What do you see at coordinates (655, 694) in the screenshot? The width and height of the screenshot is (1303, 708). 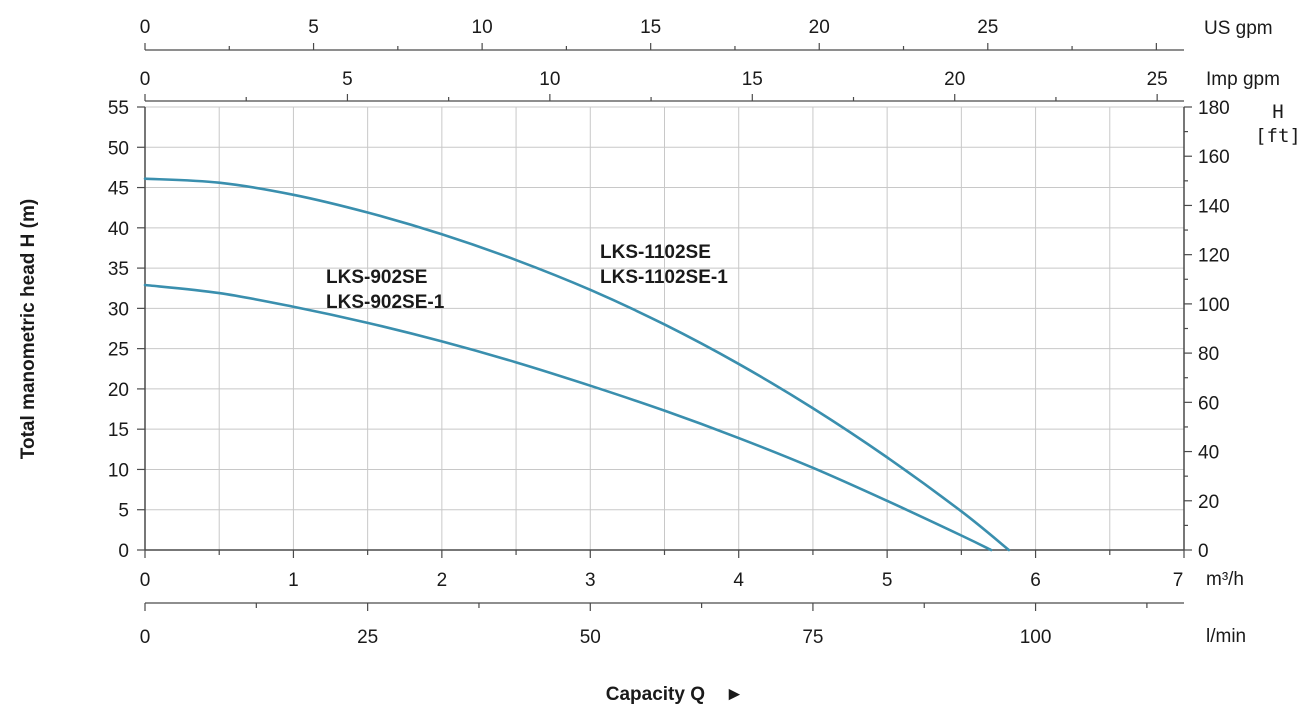 I see `x-axis-title-text: Capacity Q` at bounding box center [655, 694].